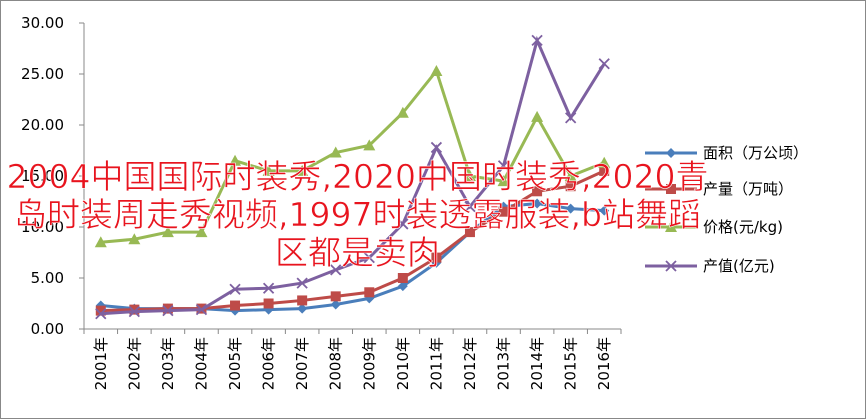  I want to click on x-tick-label: 2008年, so click(336, 363).